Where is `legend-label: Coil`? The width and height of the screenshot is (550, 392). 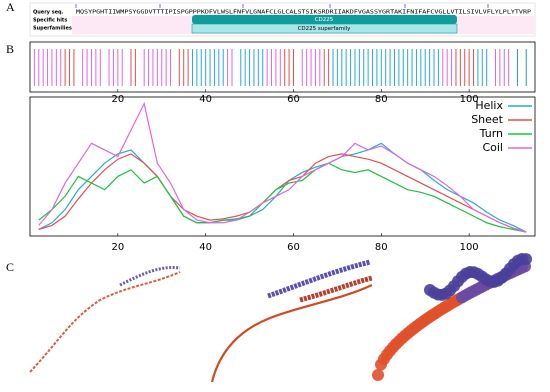
legend-label: Coil is located at coordinates (492, 147).